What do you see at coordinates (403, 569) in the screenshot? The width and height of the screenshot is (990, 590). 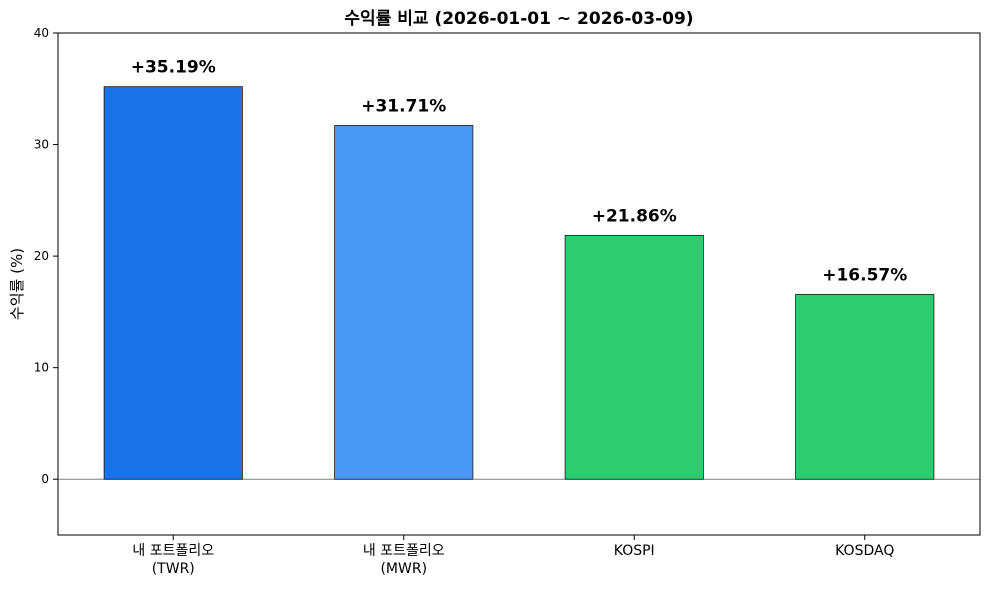 I see `x-tick-label-line: (MWR)` at bounding box center [403, 569].